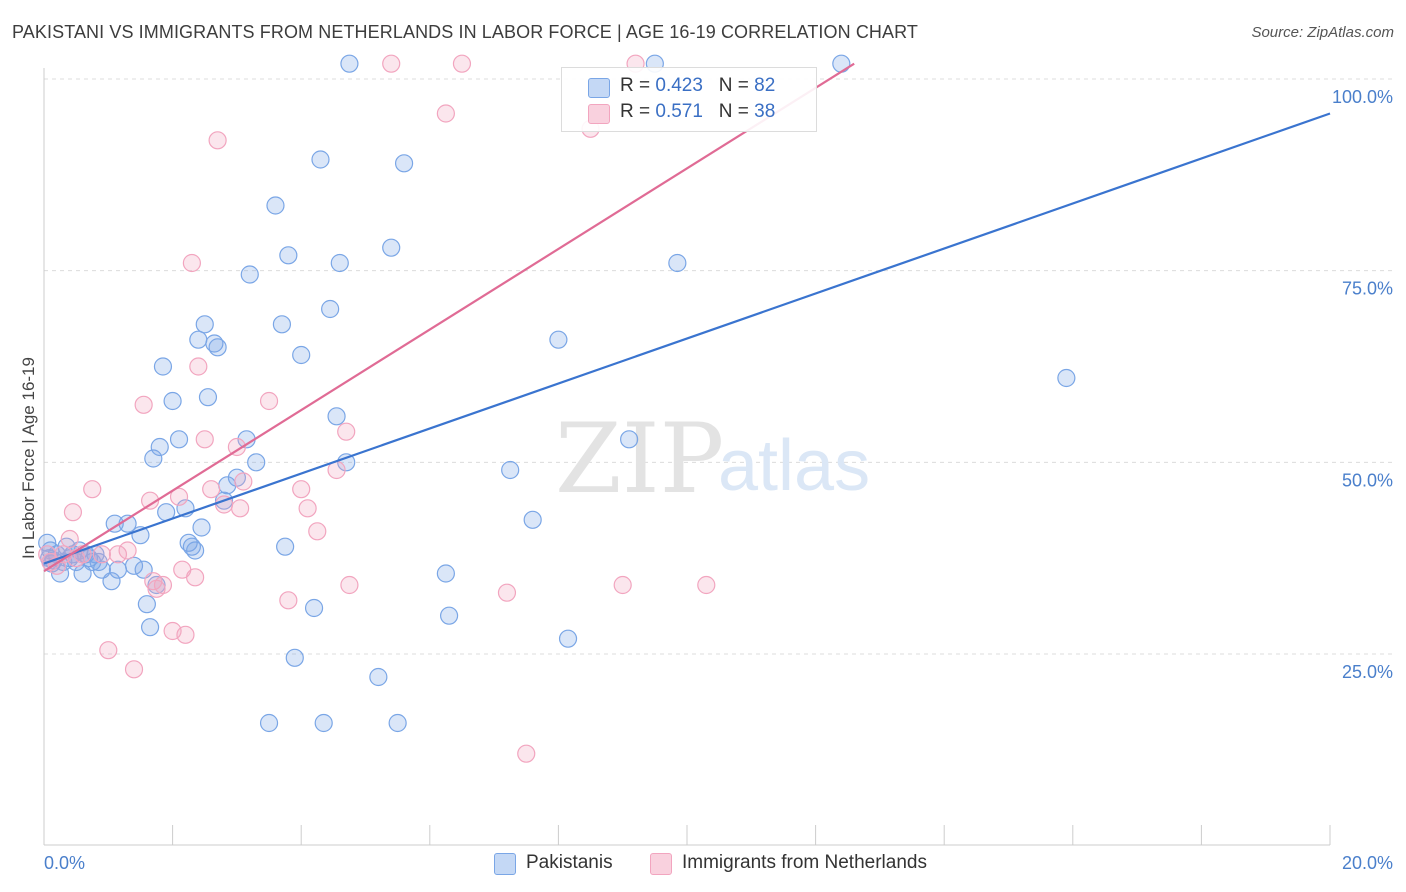 Image resolution: width=1406 pixels, height=892 pixels. Describe the element at coordinates (765, 111) in the screenshot. I see `legend-n-value: 38` at that location.